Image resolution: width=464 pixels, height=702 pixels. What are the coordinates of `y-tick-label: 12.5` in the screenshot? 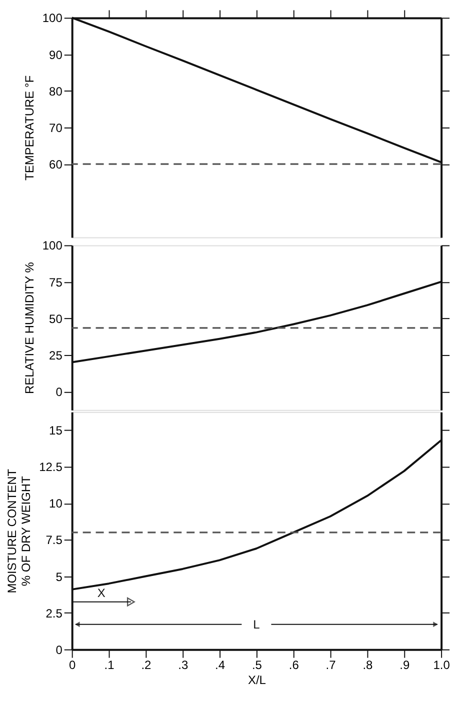 It's located at (51, 467).